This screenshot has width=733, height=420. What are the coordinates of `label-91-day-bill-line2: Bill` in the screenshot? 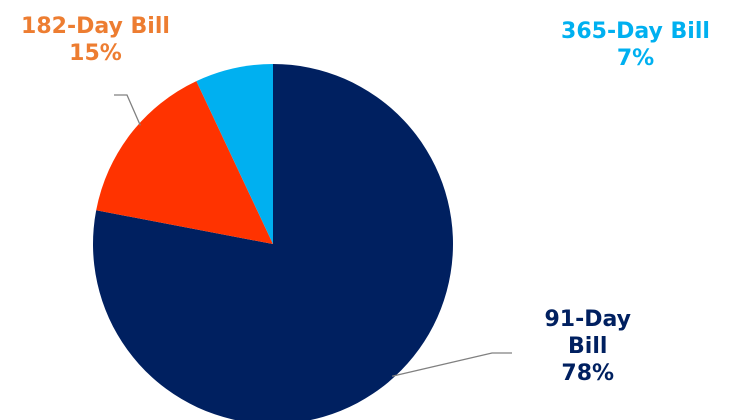 It's located at (588, 346).